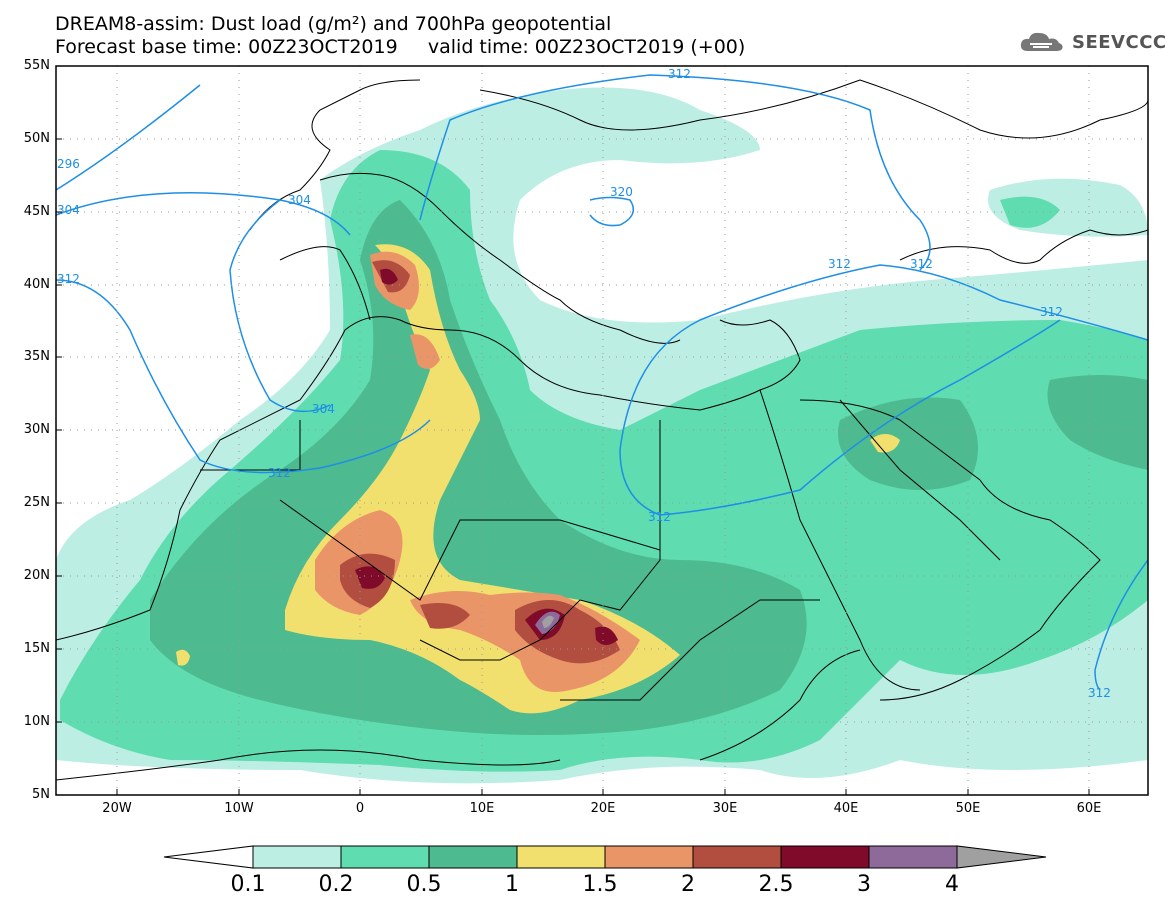 This screenshot has width=1165, height=907. What do you see at coordinates (239, 808) in the screenshot?
I see `lon-label: 10W` at bounding box center [239, 808].